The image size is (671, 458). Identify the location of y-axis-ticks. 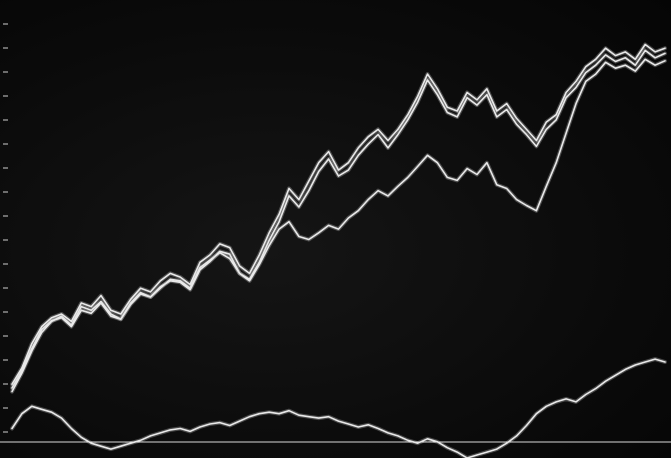
(5, 228).